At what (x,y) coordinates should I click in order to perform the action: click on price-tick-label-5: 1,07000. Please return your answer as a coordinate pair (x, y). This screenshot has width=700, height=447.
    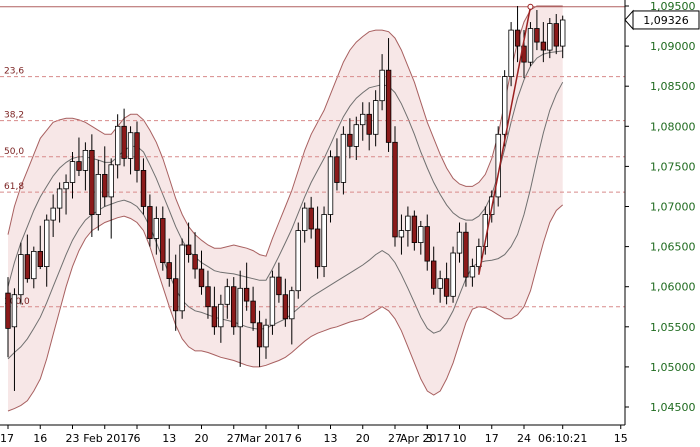
    Looking at the image, I should click on (673, 207).